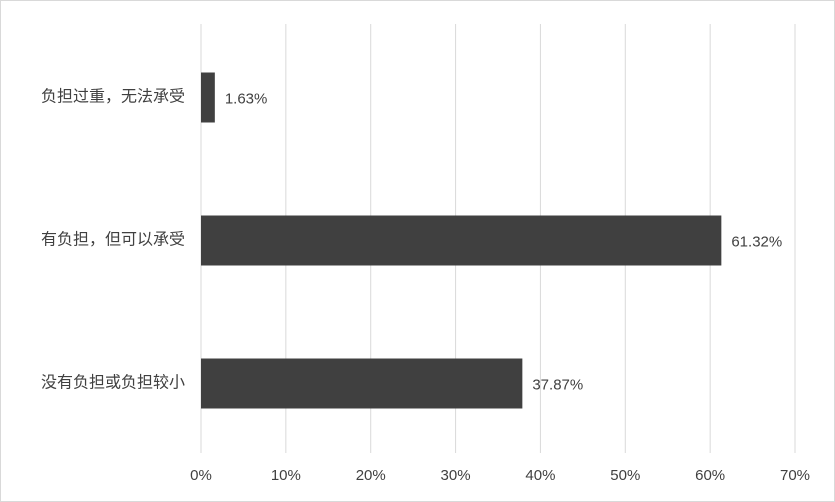  Describe the element at coordinates (246, 98) in the screenshot. I see `value-label: 1.63%` at that location.